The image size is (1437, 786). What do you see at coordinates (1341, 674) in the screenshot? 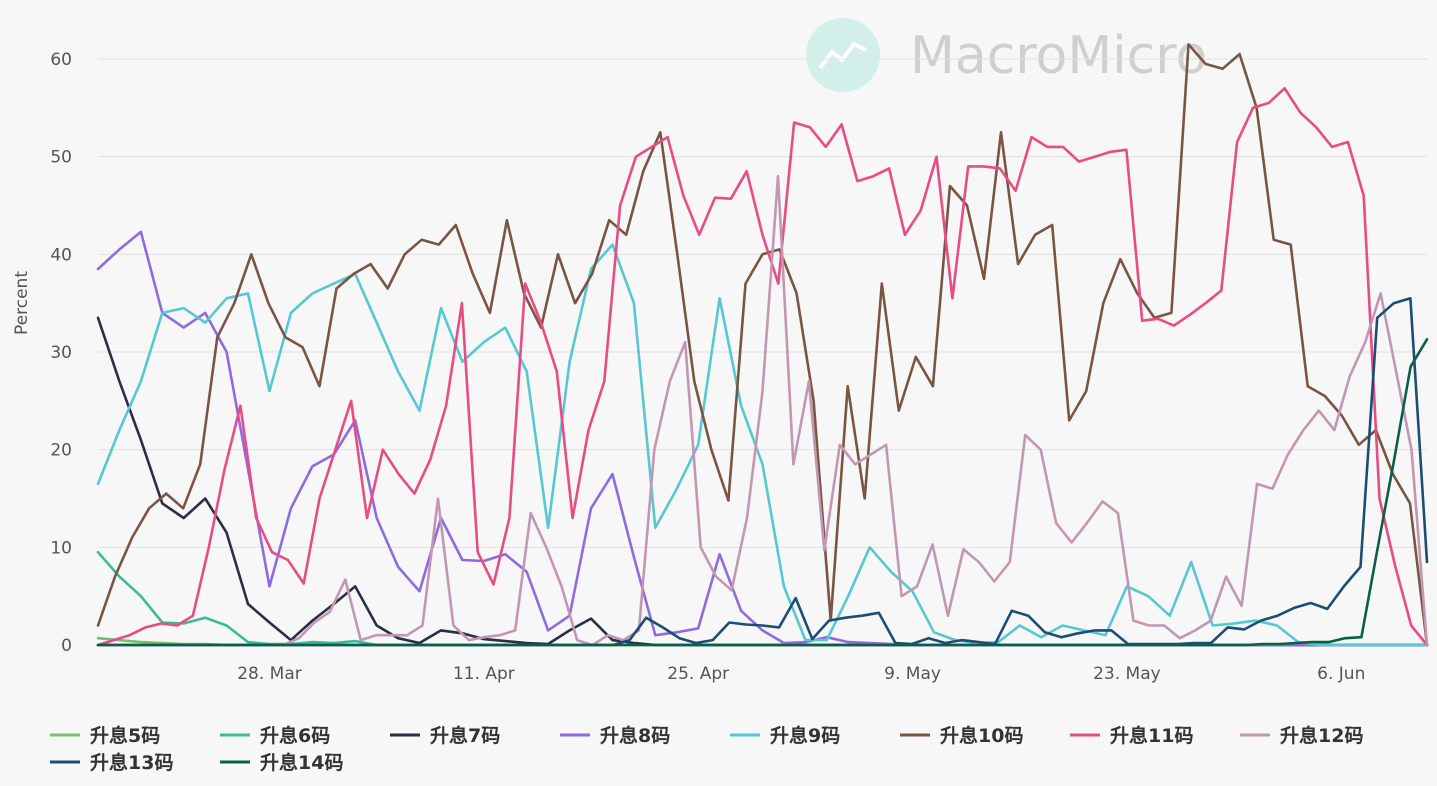
I see `x-tick-label: 6. Jun` at bounding box center [1341, 674].